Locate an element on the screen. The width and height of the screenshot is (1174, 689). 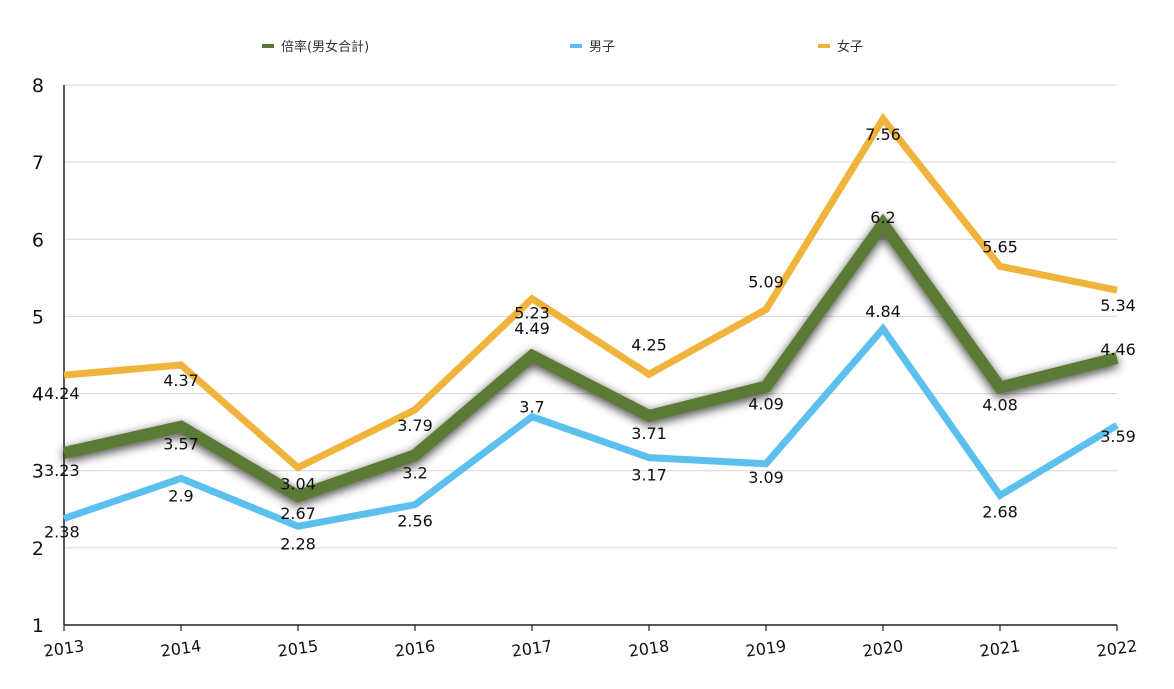
y-tick-label: 8 is located at coordinates (38, 86).